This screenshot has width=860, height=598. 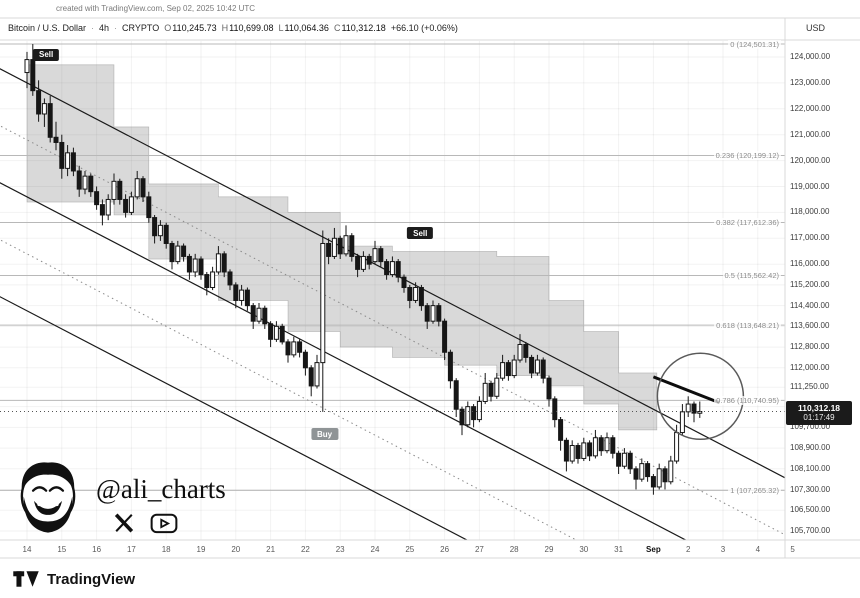 What do you see at coordinates (810, 238) in the screenshot?
I see `price-axis-tick: 117,000.00` at bounding box center [810, 238].